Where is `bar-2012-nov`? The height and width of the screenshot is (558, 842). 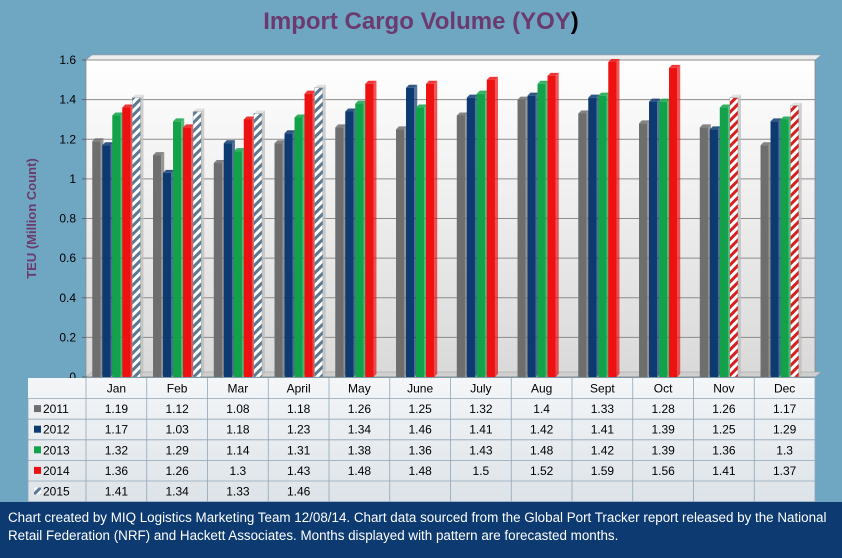
bar-2012-nov is located at coordinates (715, 251).